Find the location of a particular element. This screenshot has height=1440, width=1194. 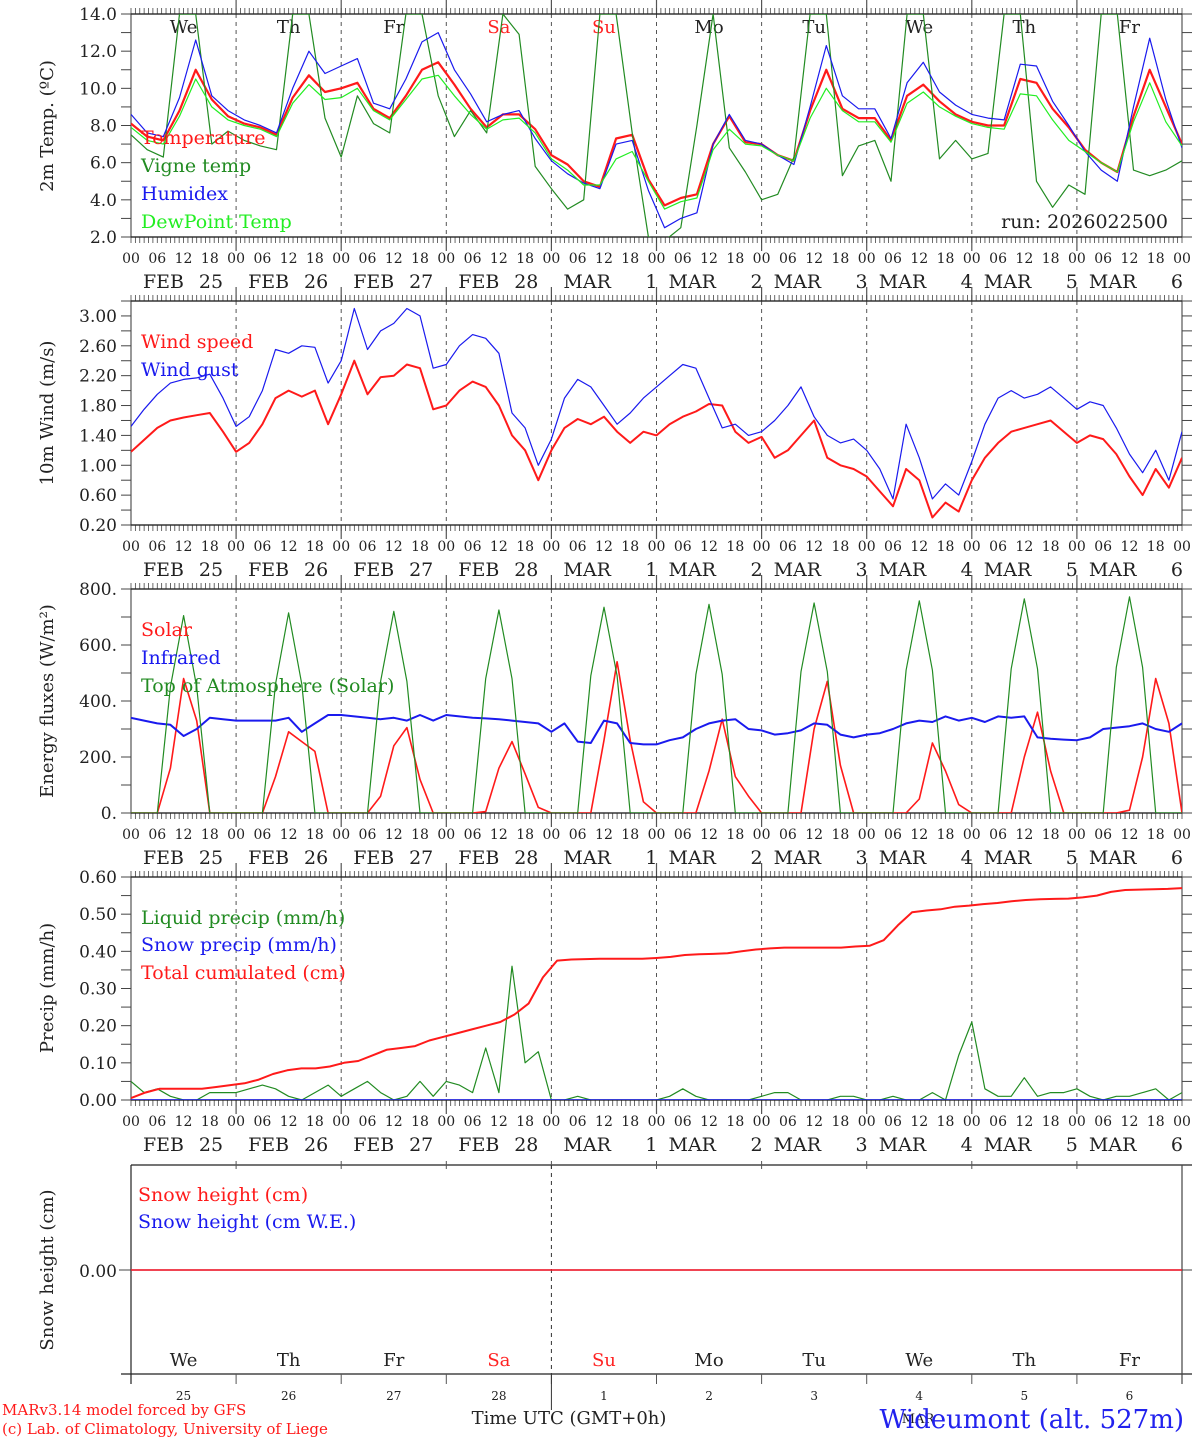

y-tick-label: 0.40 is located at coordinates (98, 952).